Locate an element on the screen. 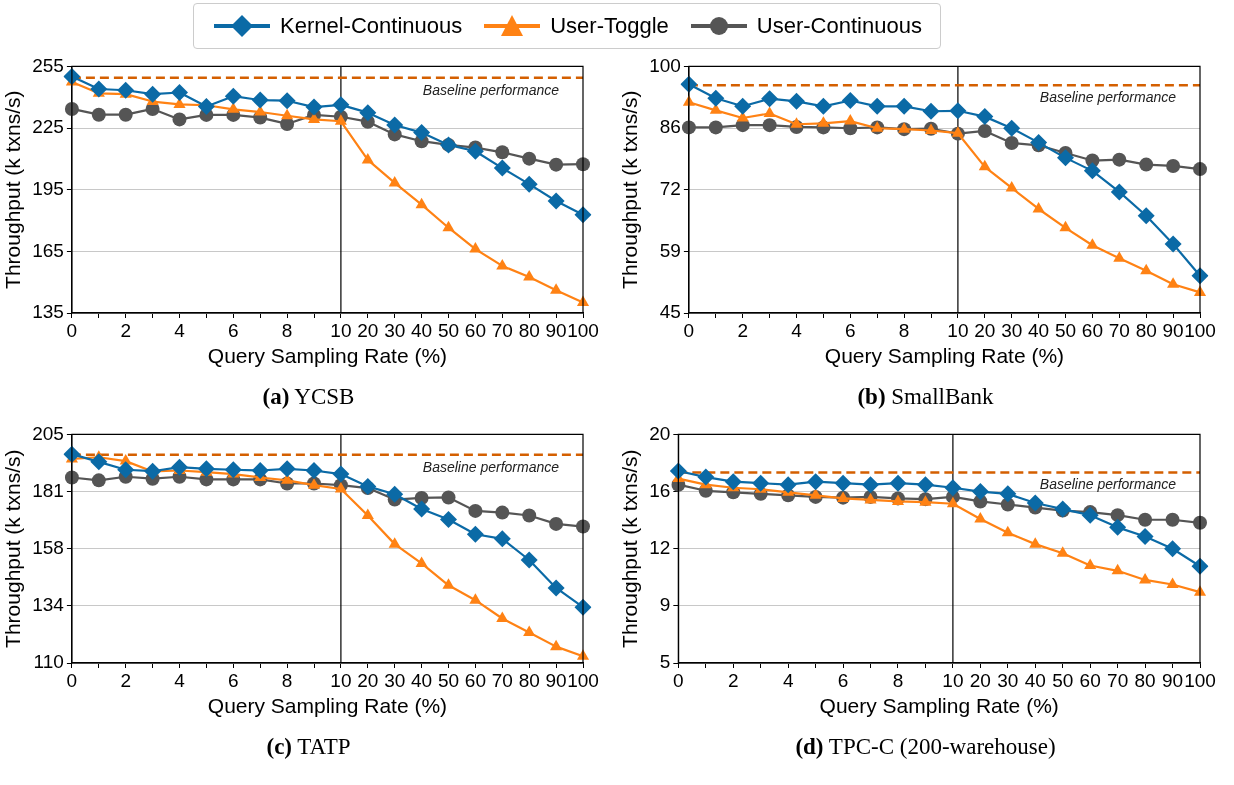 The height and width of the screenshot is (785, 1234). y-tick-label: 110 is located at coordinates (48, 662).